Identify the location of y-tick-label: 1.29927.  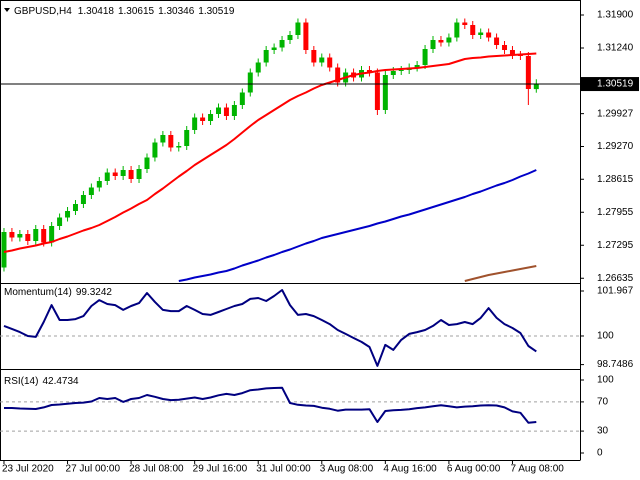
(615, 113).